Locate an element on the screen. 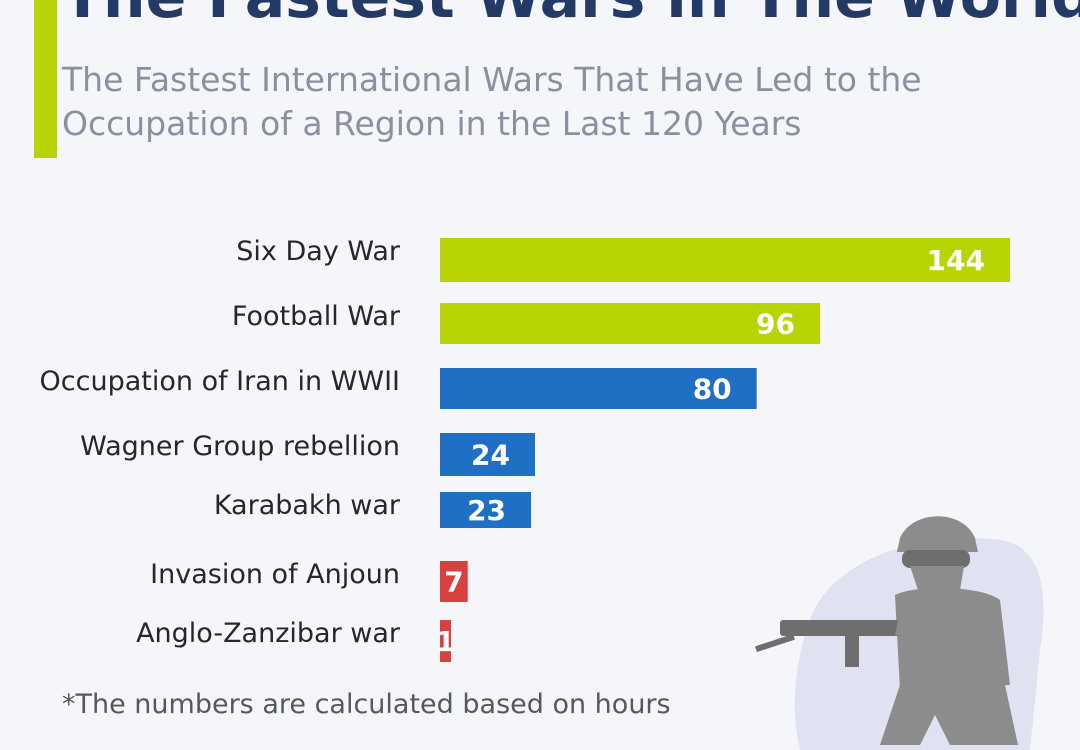  soldier-icon is located at coordinates (899, 633).